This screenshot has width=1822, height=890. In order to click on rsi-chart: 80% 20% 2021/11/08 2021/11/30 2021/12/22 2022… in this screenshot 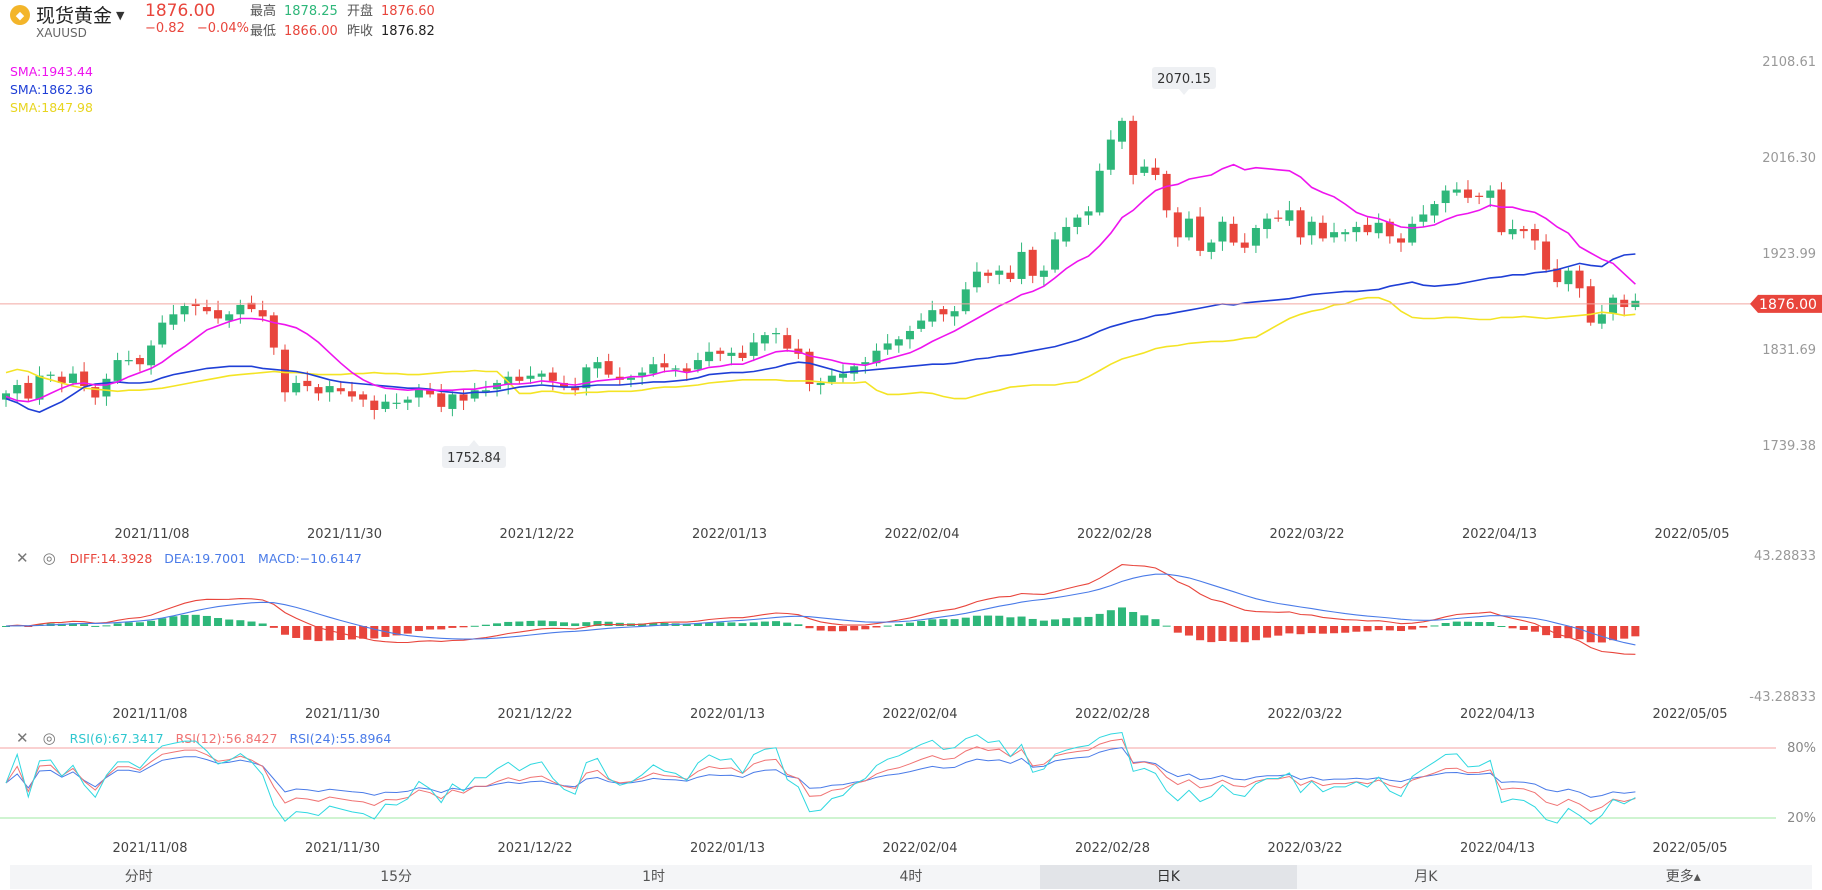, I will do `click(908, 794)`.